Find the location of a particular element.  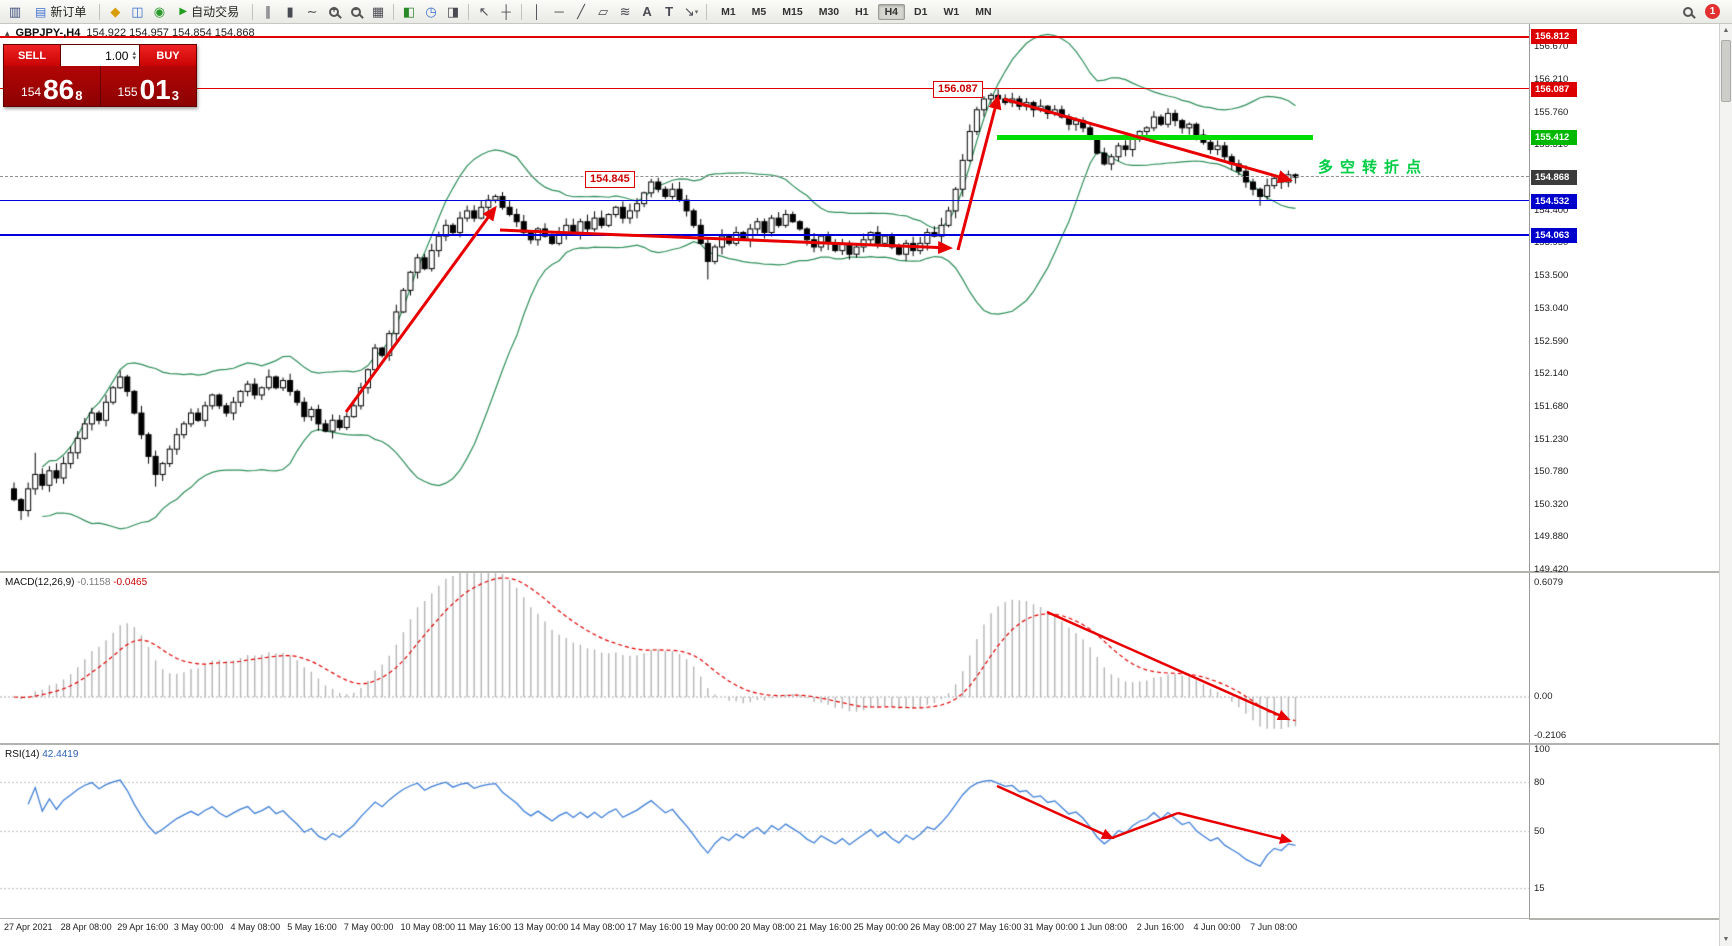

volume-spinner: ▴ ▾ is located at coordinates (134, 55).